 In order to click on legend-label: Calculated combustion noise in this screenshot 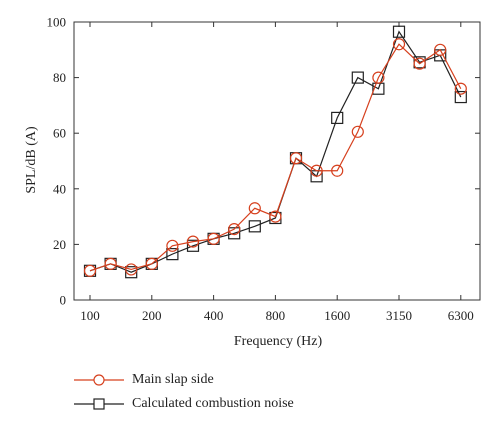, I will do `click(213, 403)`.